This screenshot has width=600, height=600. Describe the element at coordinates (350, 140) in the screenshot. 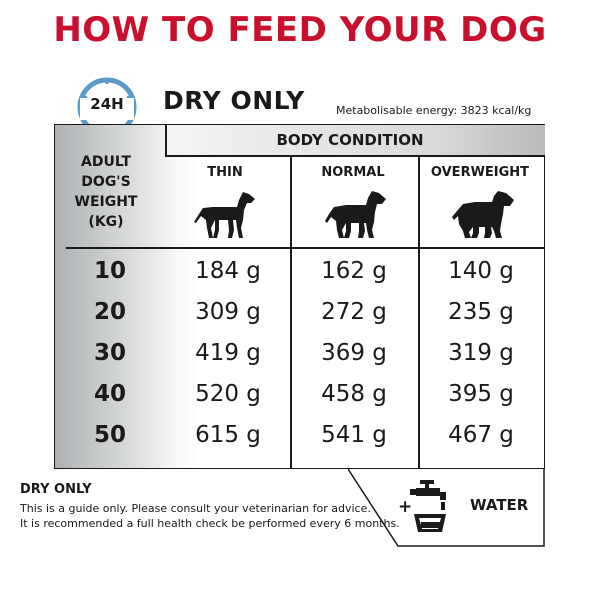

I see `body-condition-header: BODY CONDITION` at that location.